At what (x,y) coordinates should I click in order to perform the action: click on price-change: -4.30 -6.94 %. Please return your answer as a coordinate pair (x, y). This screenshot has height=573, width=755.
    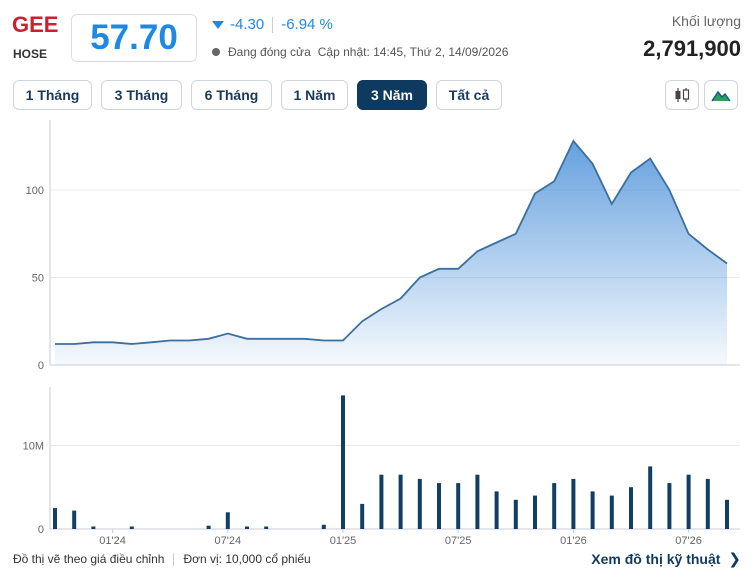
    Looking at the image, I should click on (272, 24).